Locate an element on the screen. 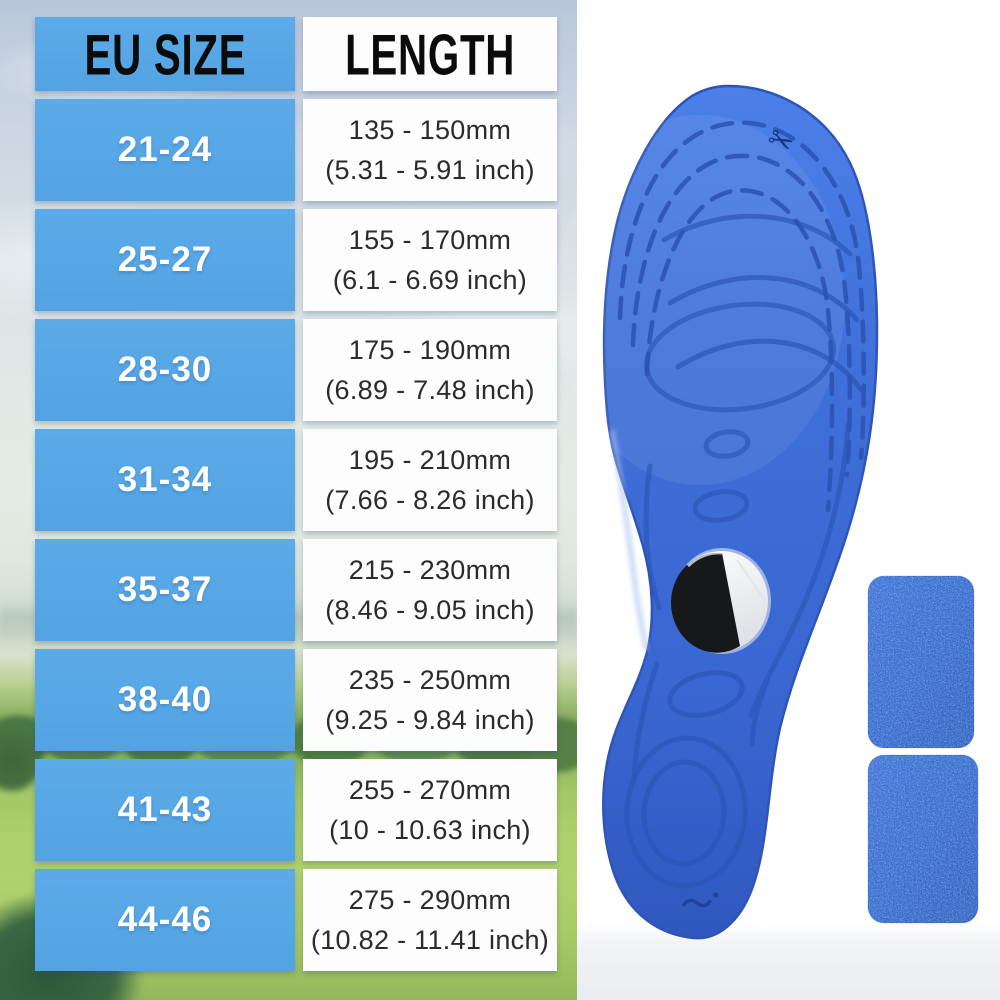 The width and height of the screenshot is (1000, 1000). header-eu-size: EU SIZE is located at coordinates (165, 54).